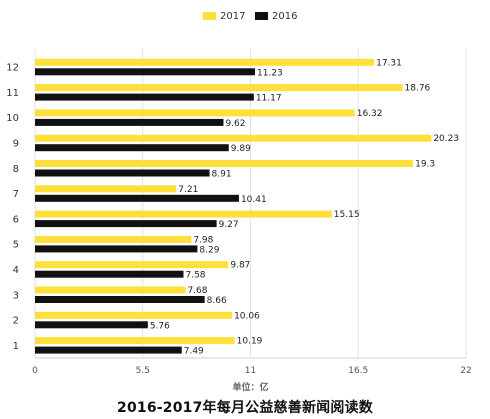 The width and height of the screenshot is (490, 419). Describe the element at coordinates (16, 169) in the screenshot. I see `y-category-label-8: 8` at that location.